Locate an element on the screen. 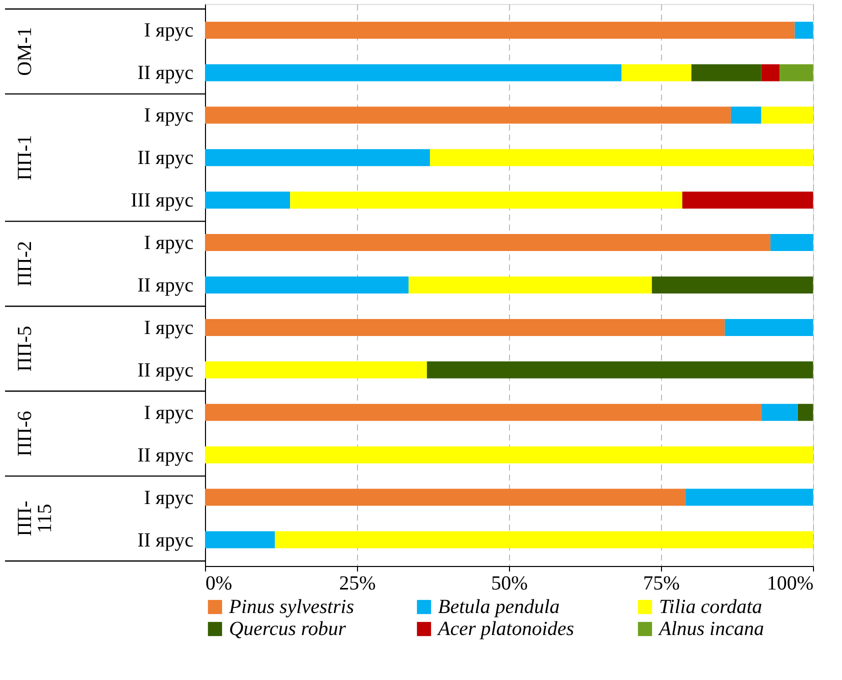 The height and width of the screenshot is (680, 842). x-tick-label: 25% is located at coordinates (357, 583).